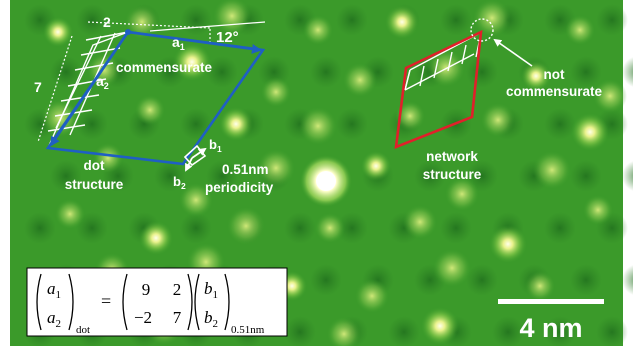  I want to click on svg-text: a2, so click(54, 319).